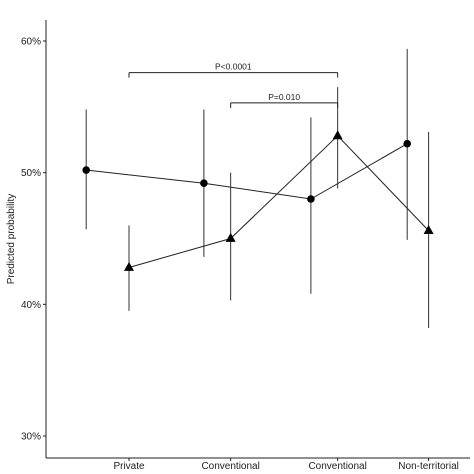  I want to click on x-tick-label: Non-territorial, so click(428, 466).